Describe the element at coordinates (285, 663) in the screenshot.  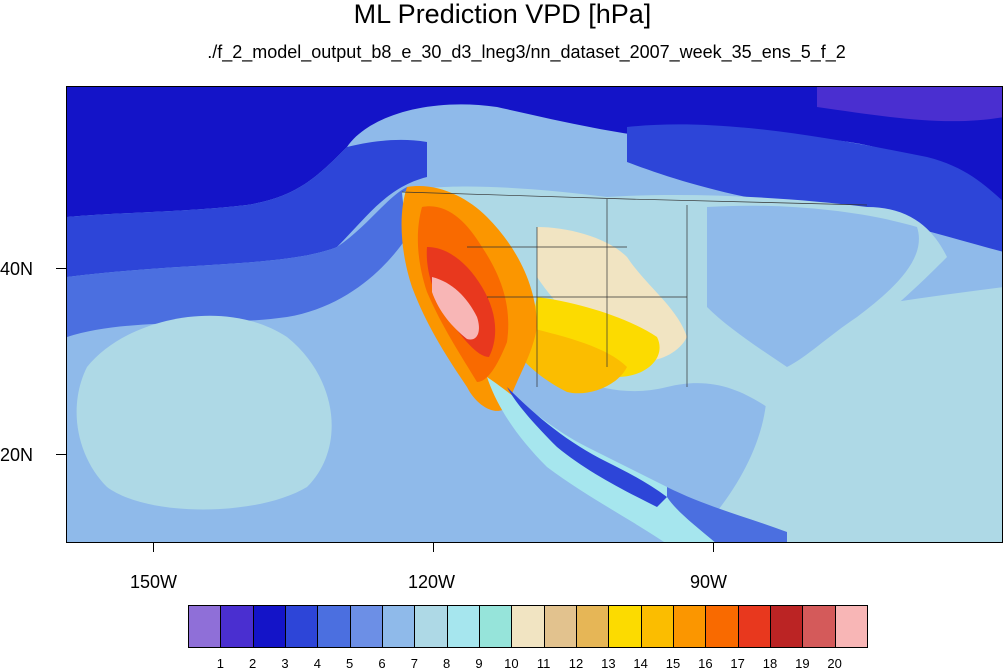
I see `colorbar-label: 3` at that location.